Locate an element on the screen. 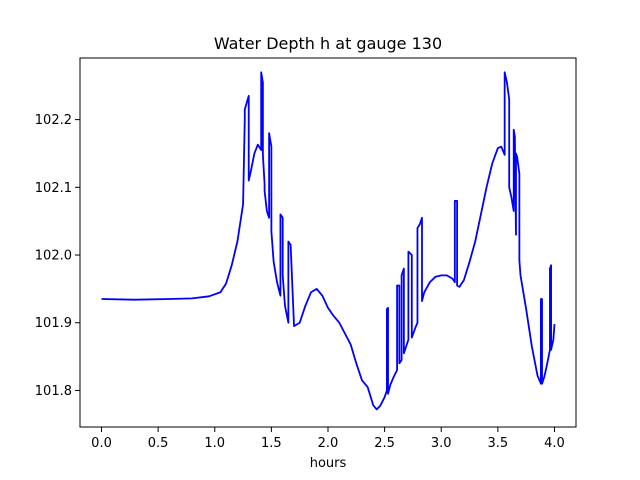 The image size is (640, 480). x-tick-label: 1.0 is located at coordinates (214, 443).